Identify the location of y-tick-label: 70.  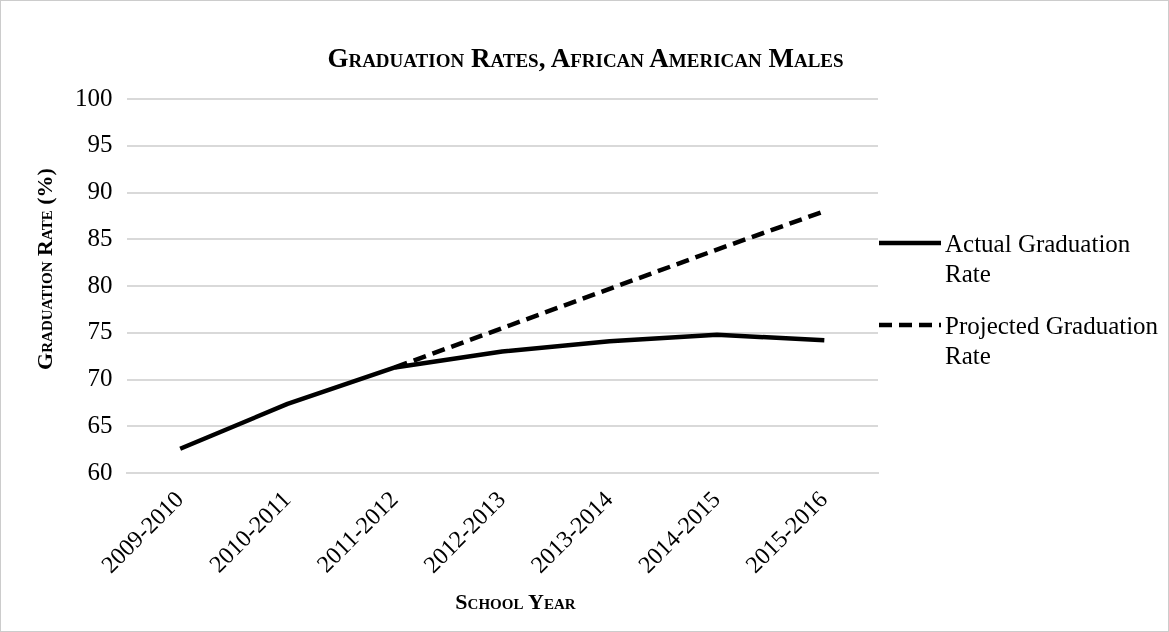
(100, 378).